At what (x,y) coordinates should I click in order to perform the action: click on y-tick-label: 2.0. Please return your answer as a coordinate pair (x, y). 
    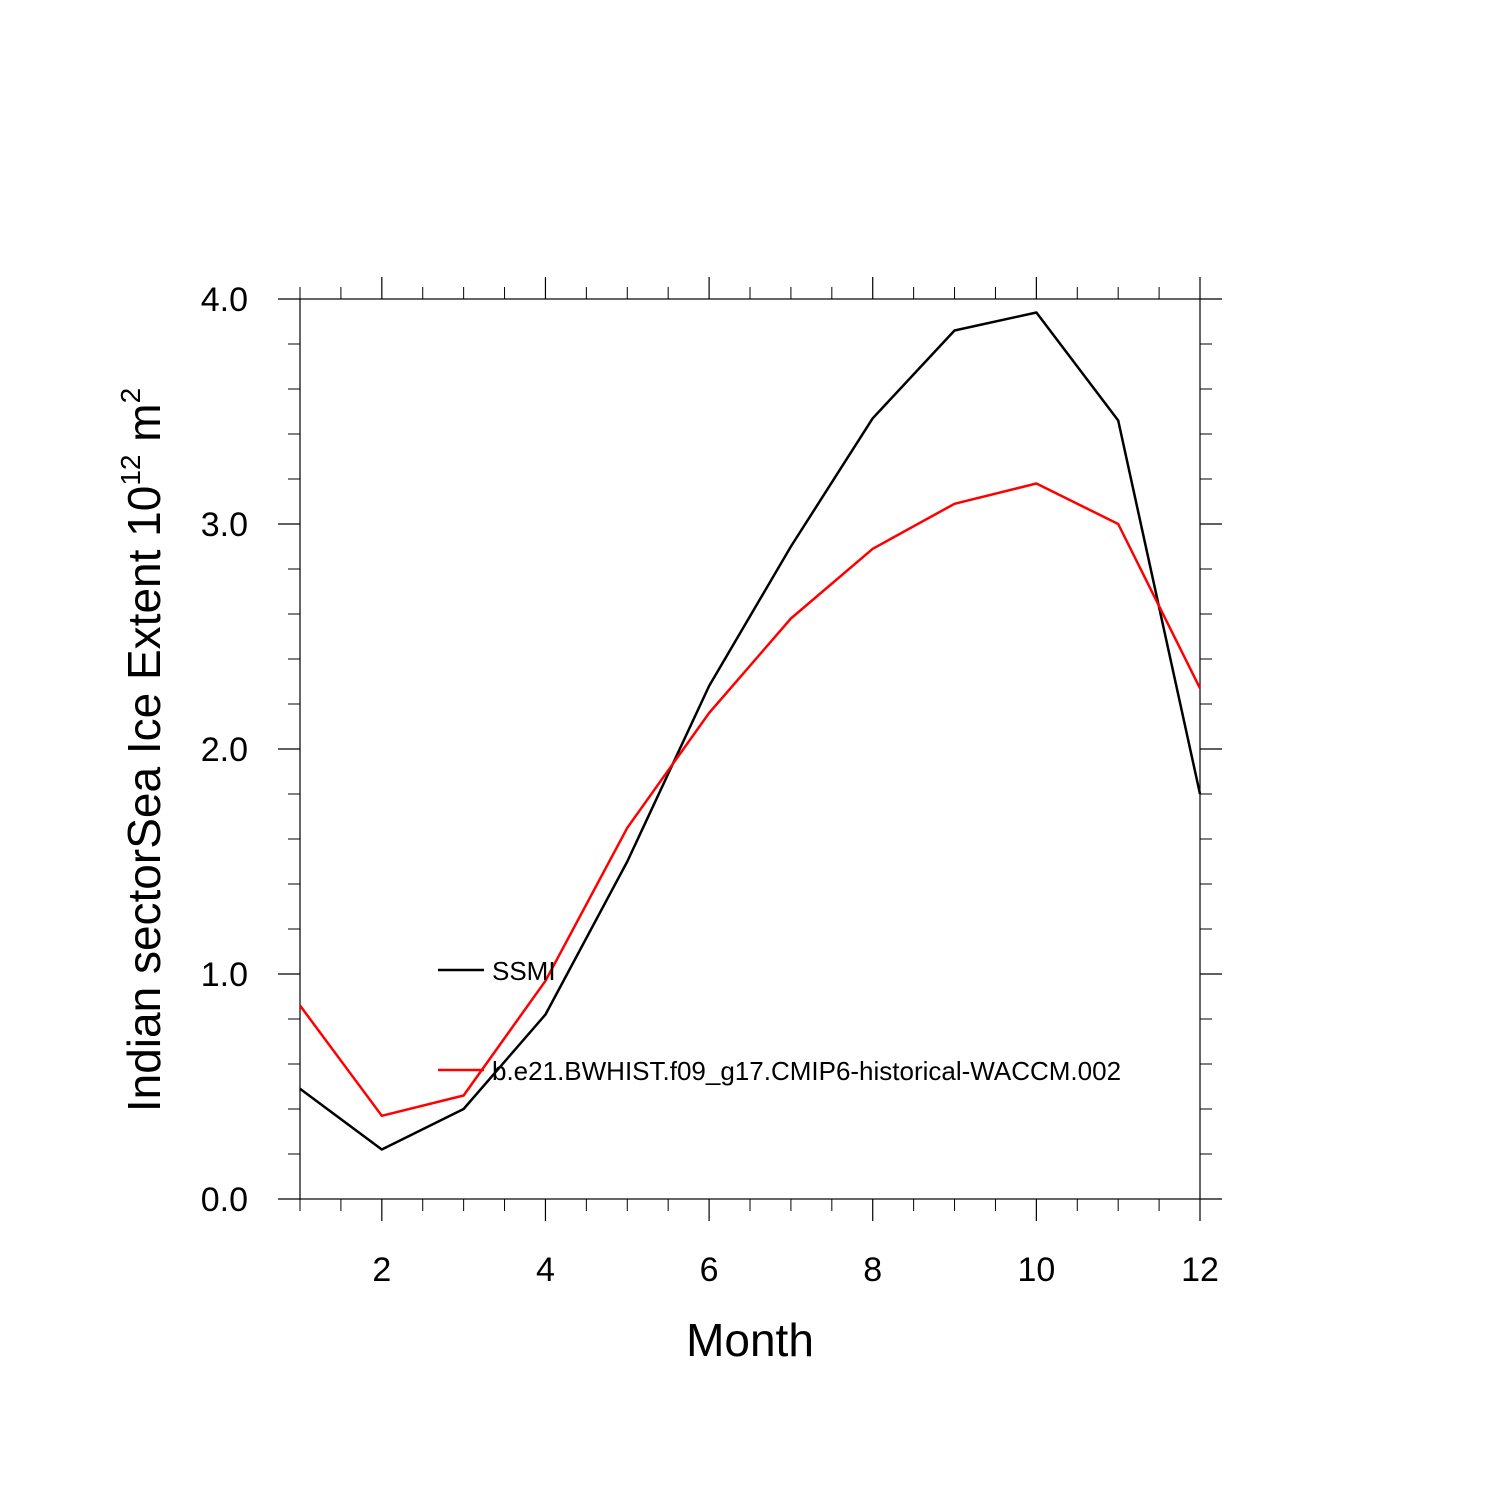
    Looking at the image, I should click on (224, 750).